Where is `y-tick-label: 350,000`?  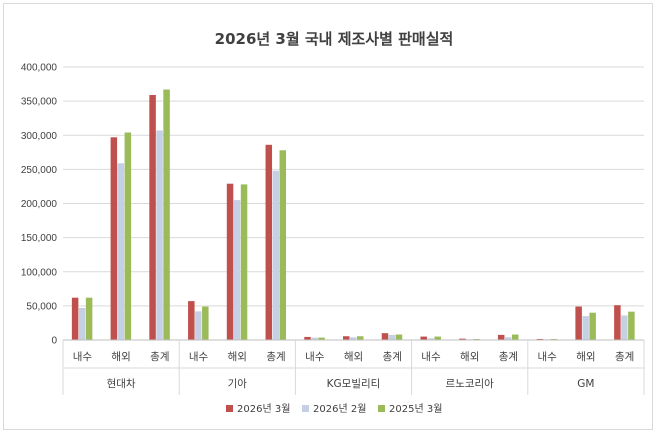
y-tick-label: 350,000 is located at coordinates (39, 102).